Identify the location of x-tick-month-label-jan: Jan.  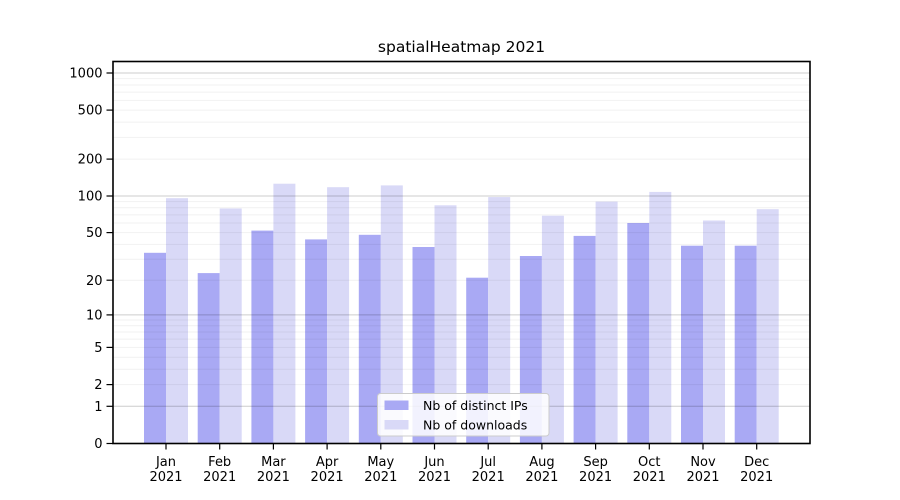
(165, 462).